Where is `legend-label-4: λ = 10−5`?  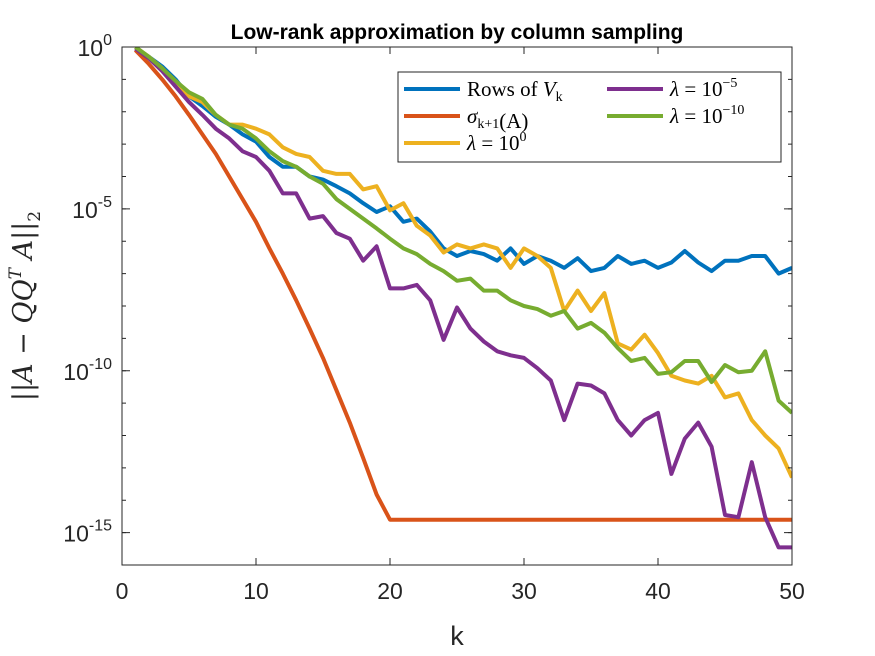 legend-label-4: λ = 10−5 is located at coordinates (703, 88).